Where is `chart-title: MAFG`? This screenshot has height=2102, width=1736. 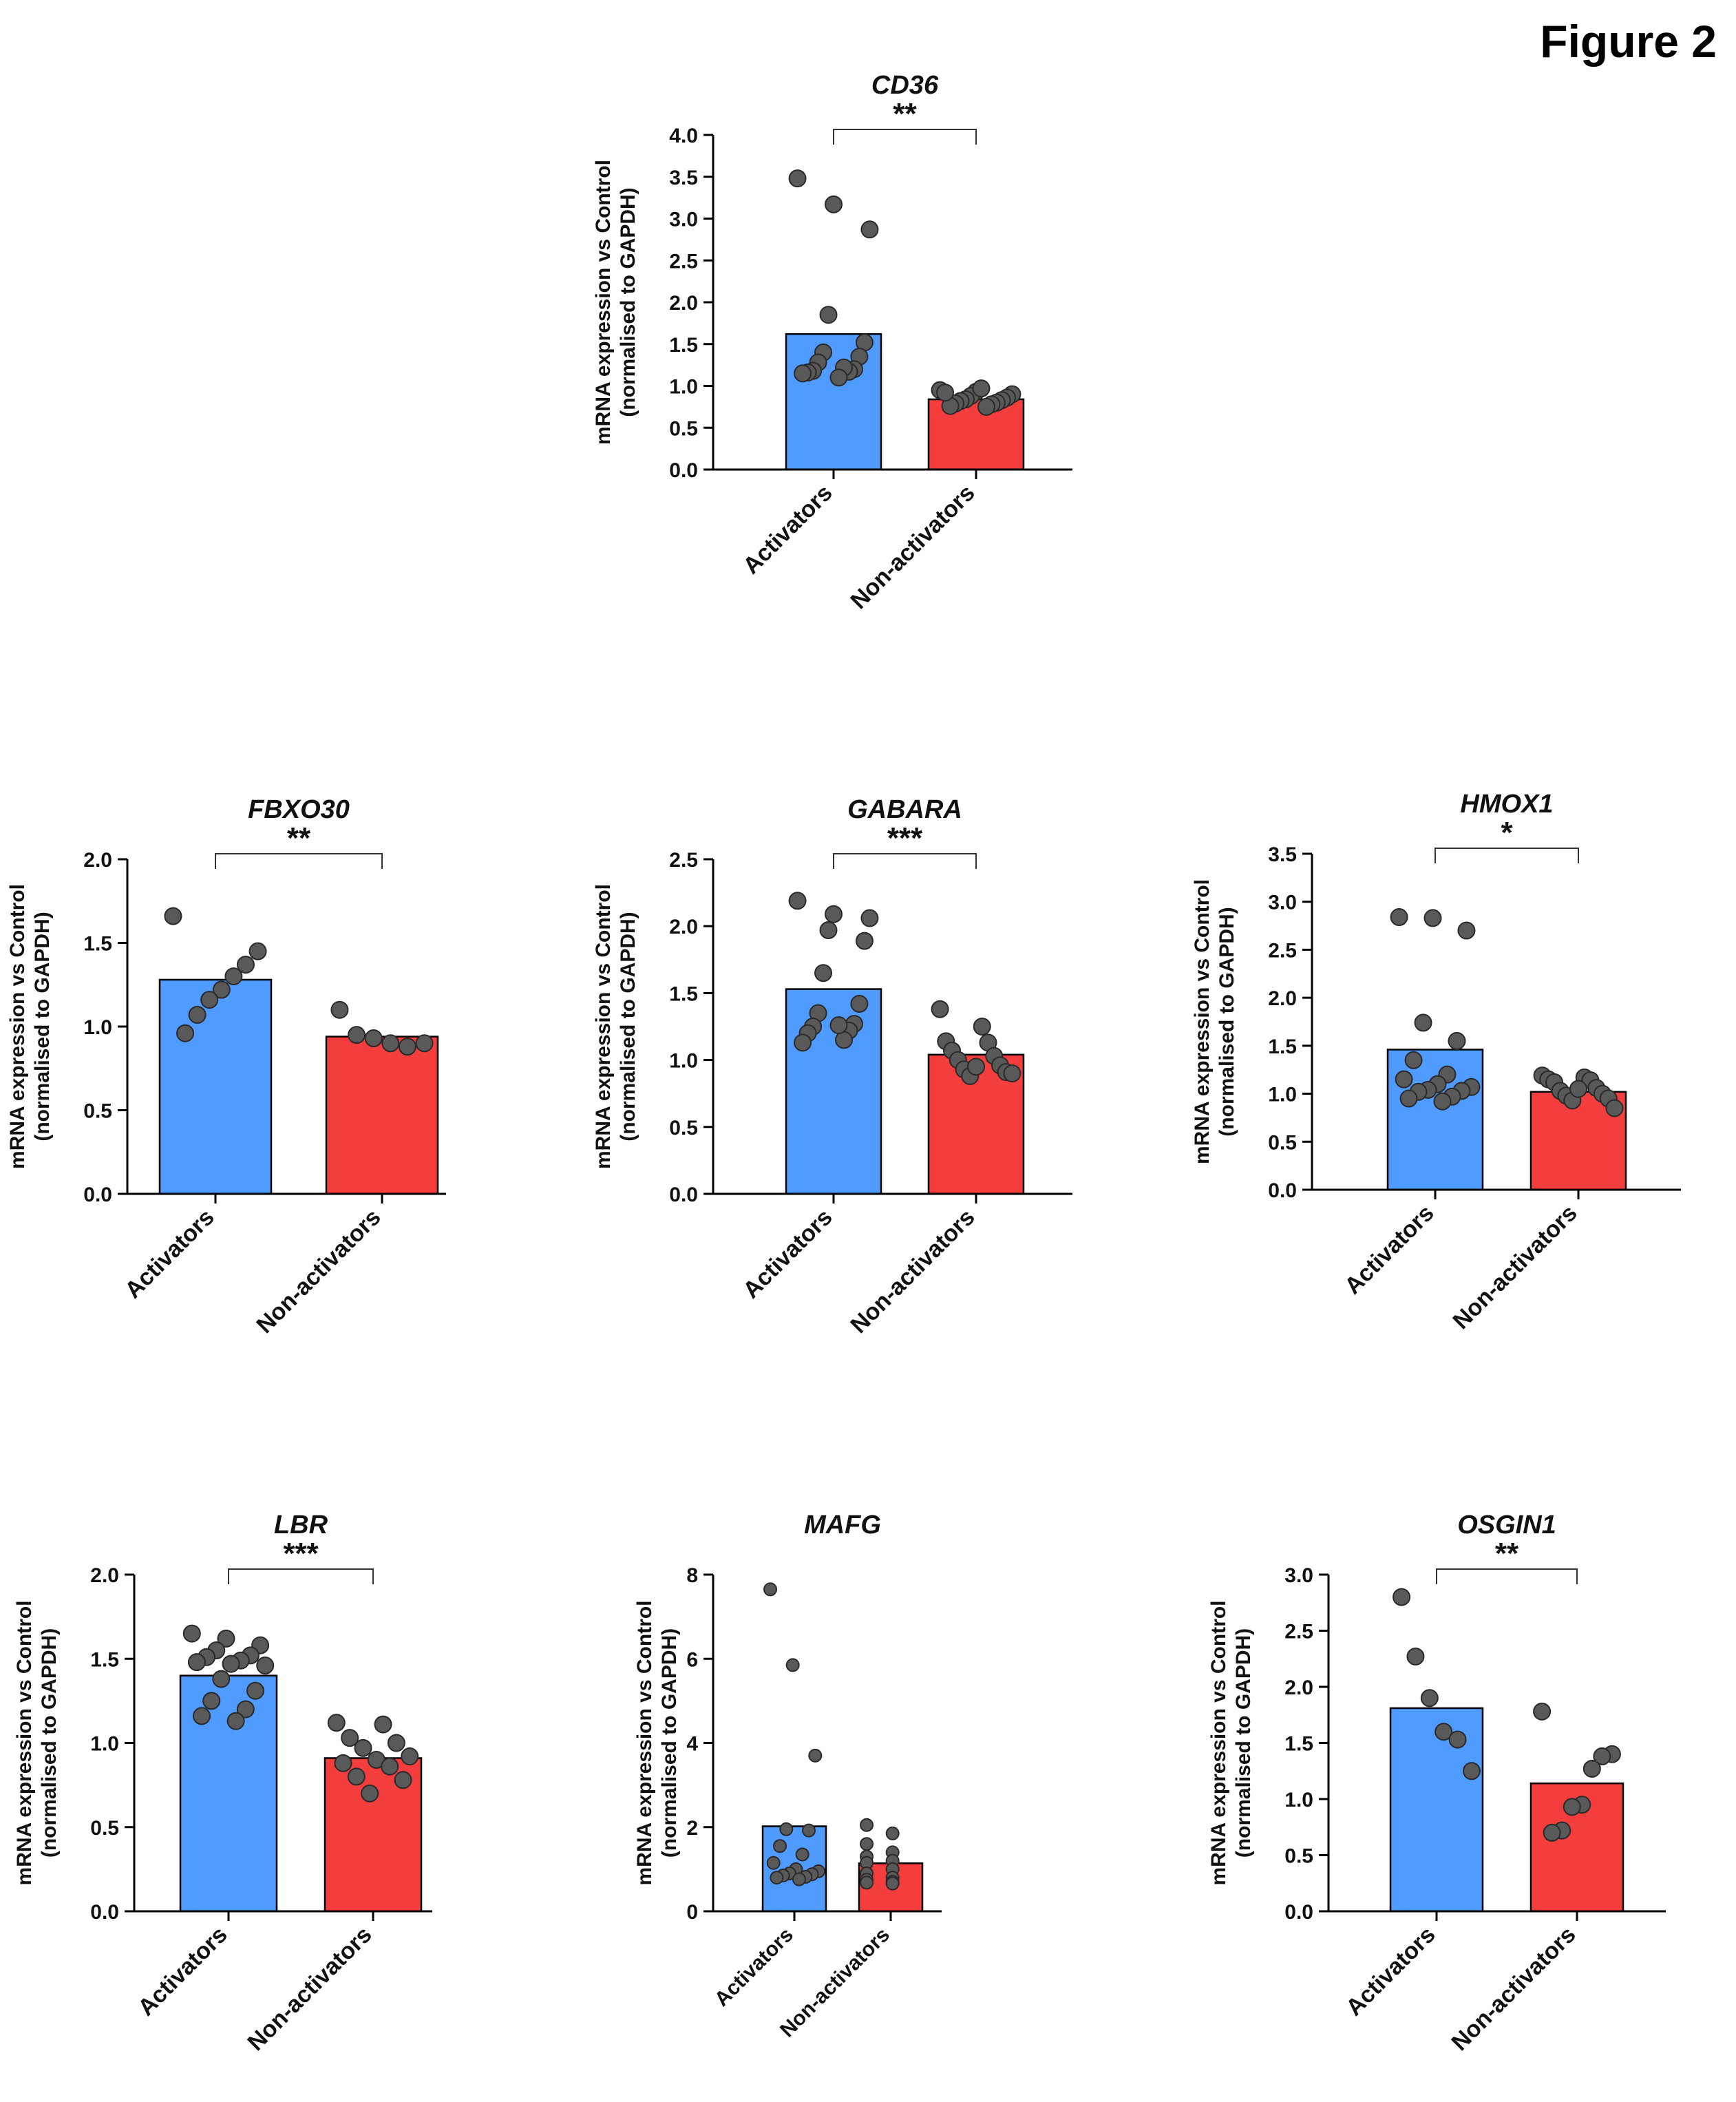
chart-title: MAFG is located at coordinates (843, 1525).